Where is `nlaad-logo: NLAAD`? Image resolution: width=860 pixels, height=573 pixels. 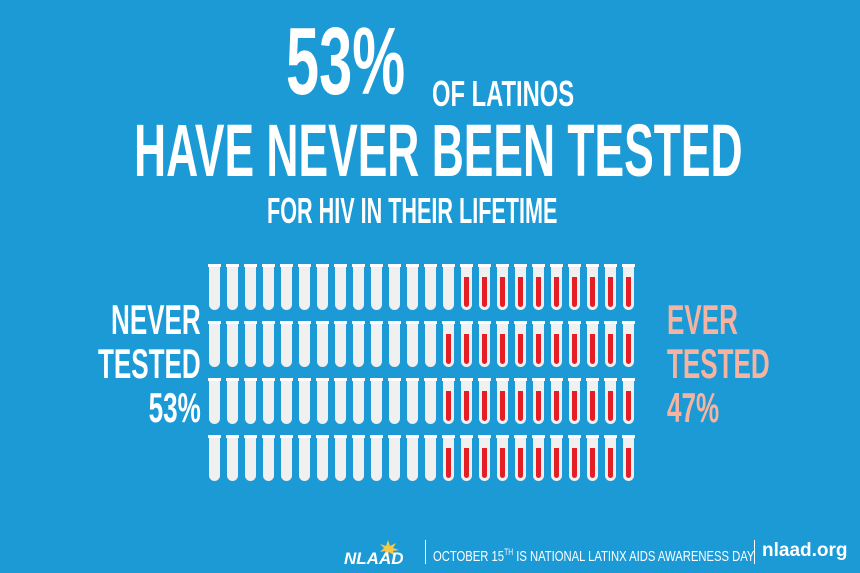
nlaad-logo: NLAAD is located at coordinates (374, 553).